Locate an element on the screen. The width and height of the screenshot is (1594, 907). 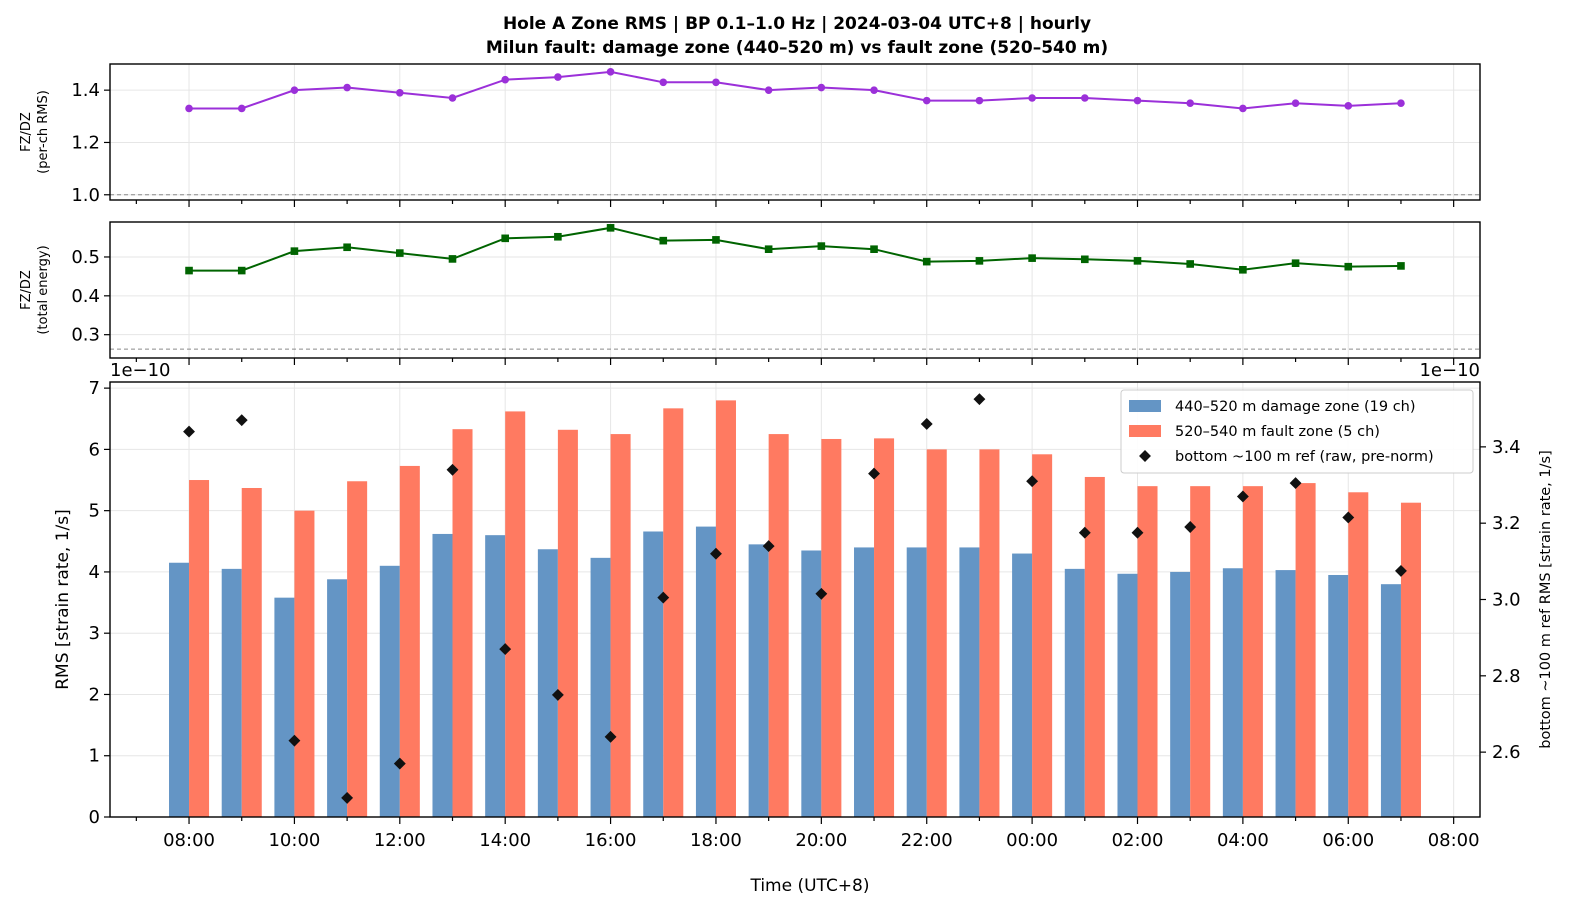
ratio-per-channel-panel: 1.0 1.2 1.4 FZ/DZ (per-ch RMS) is located at coordinates (750, 135).